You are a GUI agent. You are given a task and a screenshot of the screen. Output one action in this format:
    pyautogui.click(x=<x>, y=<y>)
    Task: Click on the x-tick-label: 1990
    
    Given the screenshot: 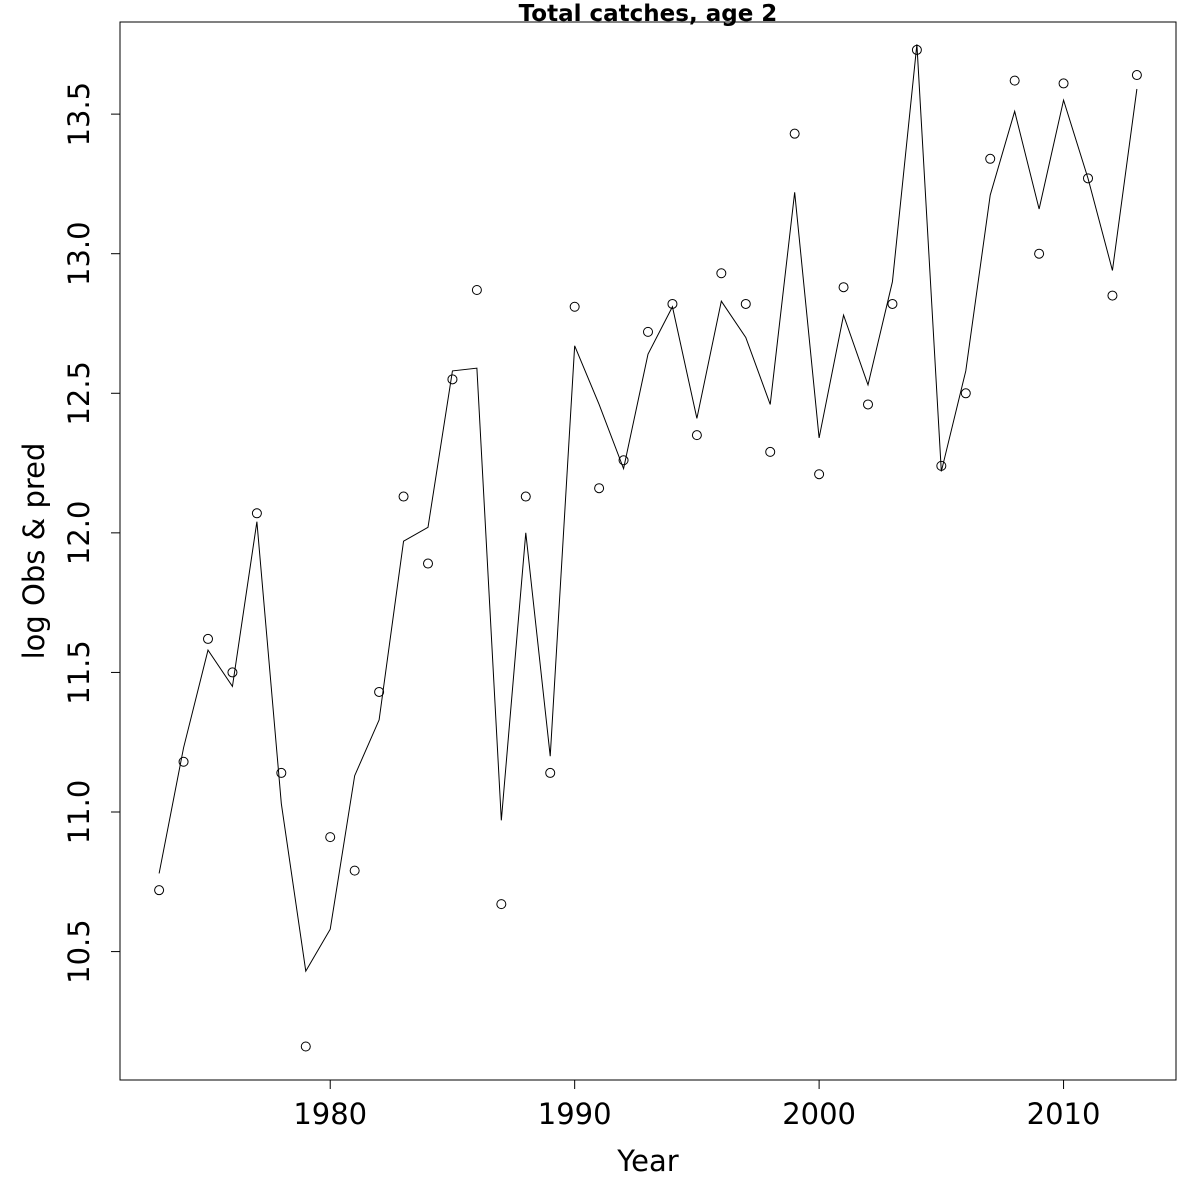 What is the action you would take?
    pyautogui.click(x=575, y=1114)
    